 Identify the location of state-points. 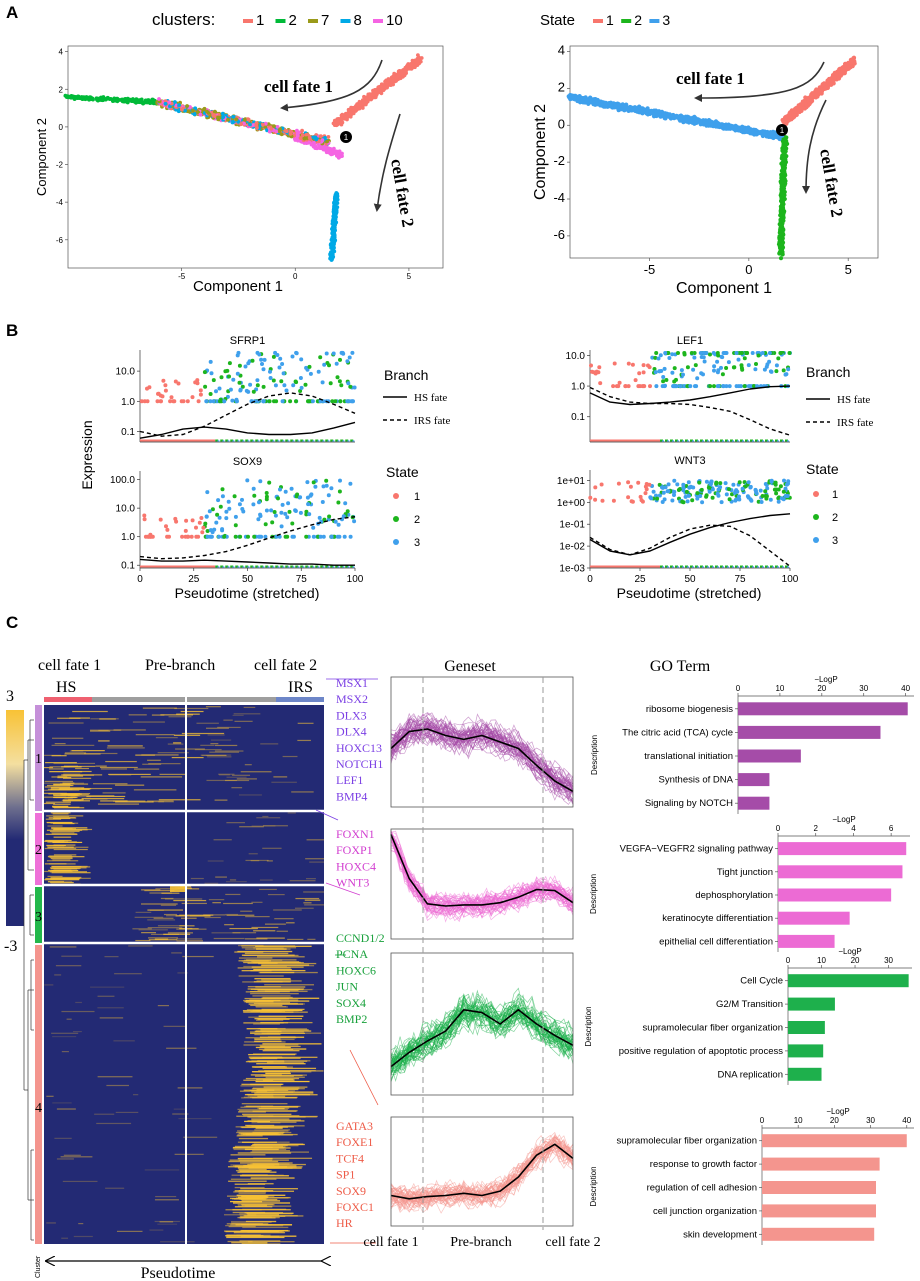
(711, 158).